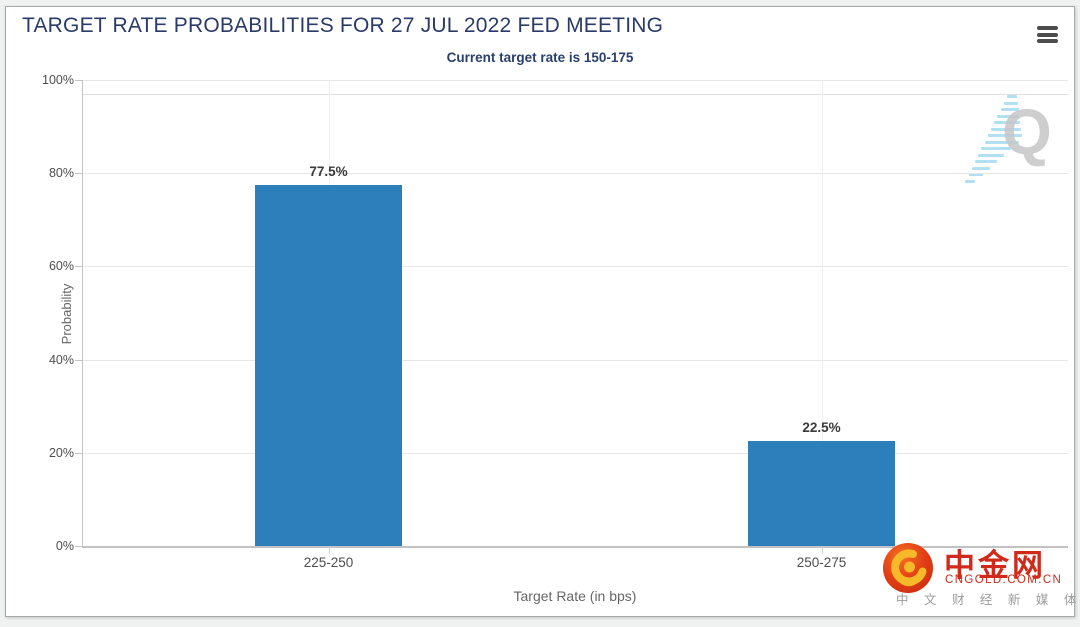 The height and width of the screenshot is (627, 1080). I want to click on x-tick-label: 250-275, so click(821, 562).